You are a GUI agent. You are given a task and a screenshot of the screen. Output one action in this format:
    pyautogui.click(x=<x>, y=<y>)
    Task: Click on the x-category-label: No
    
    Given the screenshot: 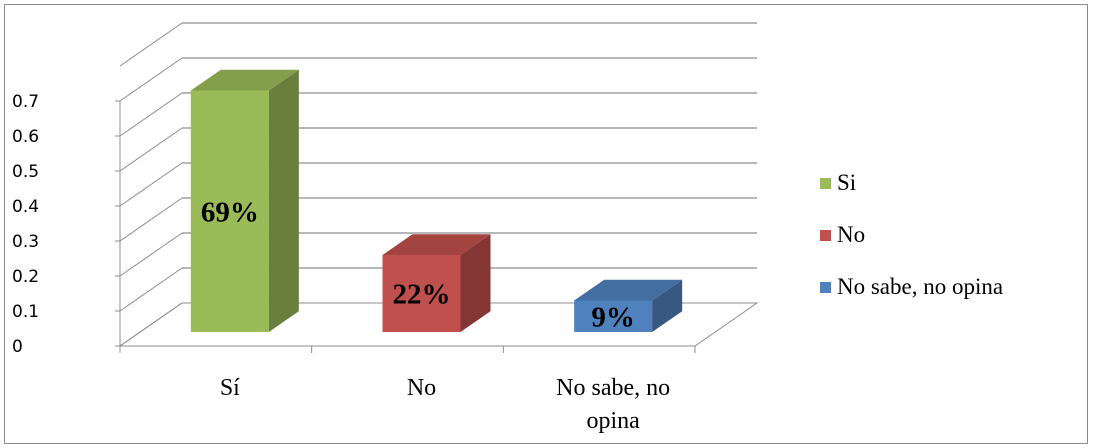 What is the action you would take?
    pyautogui.click(x=421, y=388)
    